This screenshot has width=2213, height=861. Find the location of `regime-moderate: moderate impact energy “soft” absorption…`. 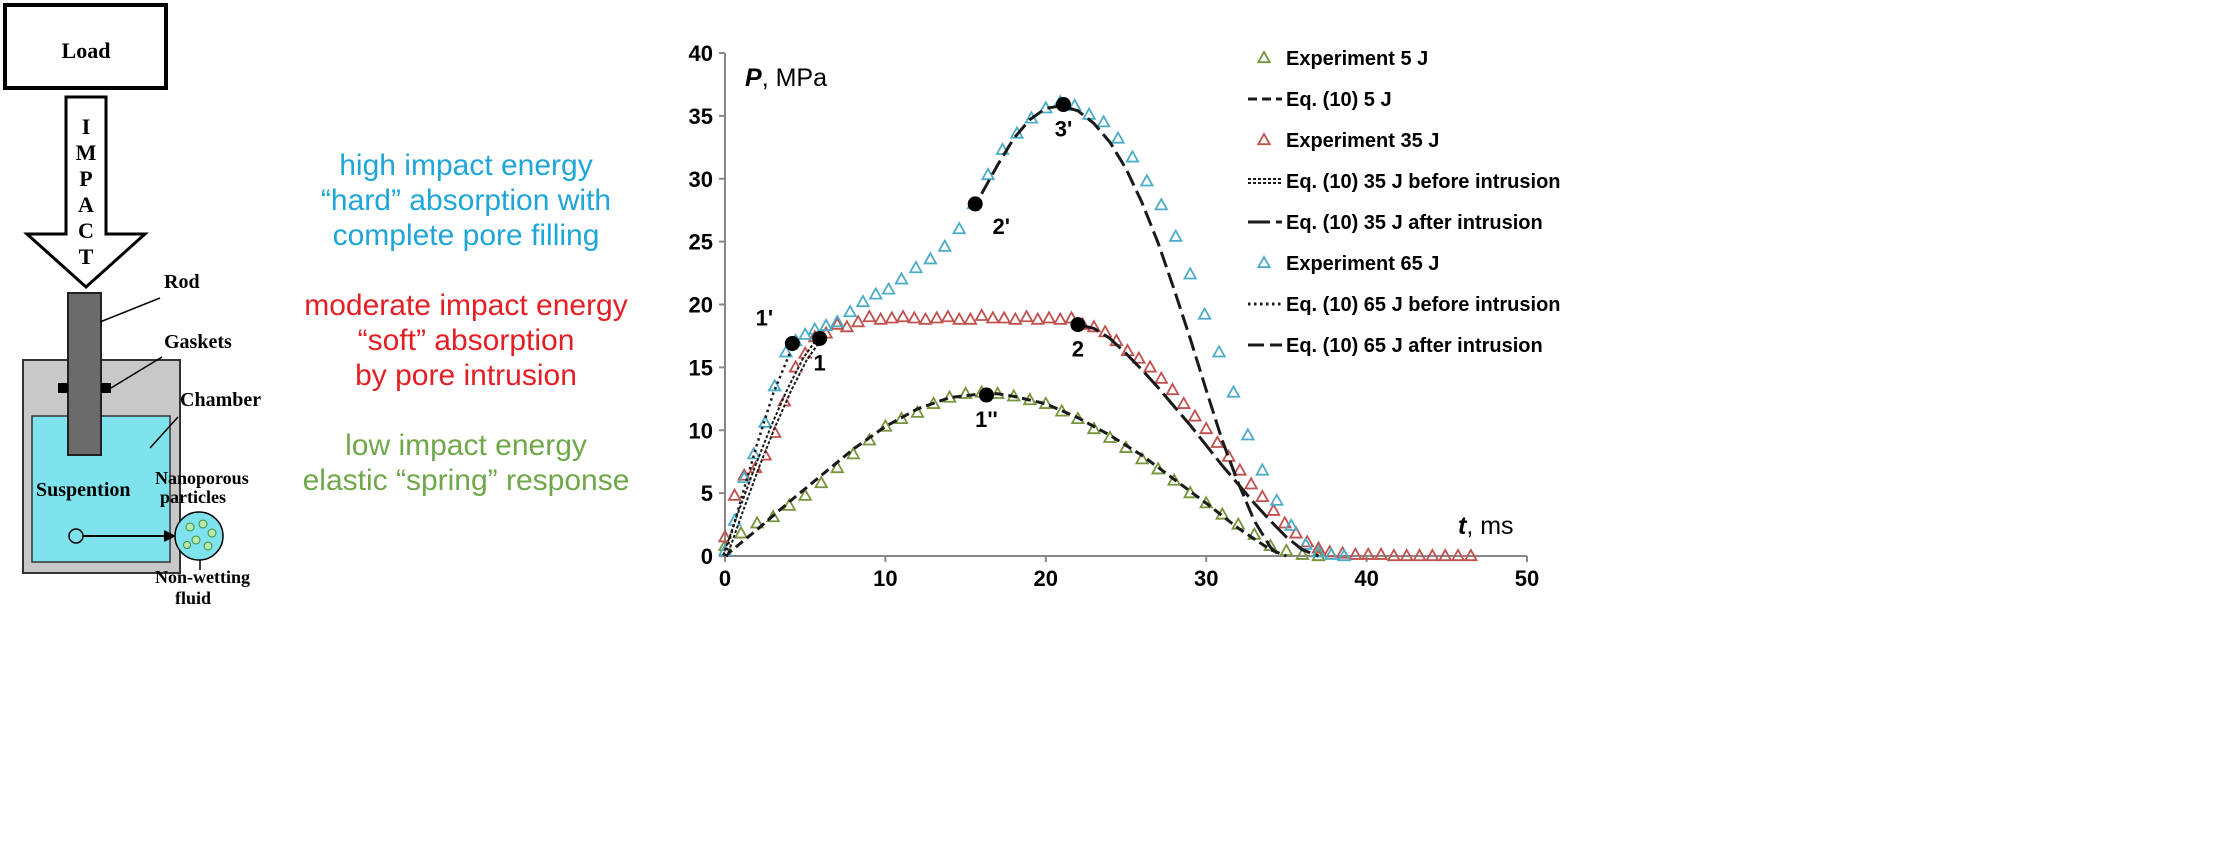

regime-moderate: moderate impact energy “soft” absorption… is located at coordinates (466, 340).